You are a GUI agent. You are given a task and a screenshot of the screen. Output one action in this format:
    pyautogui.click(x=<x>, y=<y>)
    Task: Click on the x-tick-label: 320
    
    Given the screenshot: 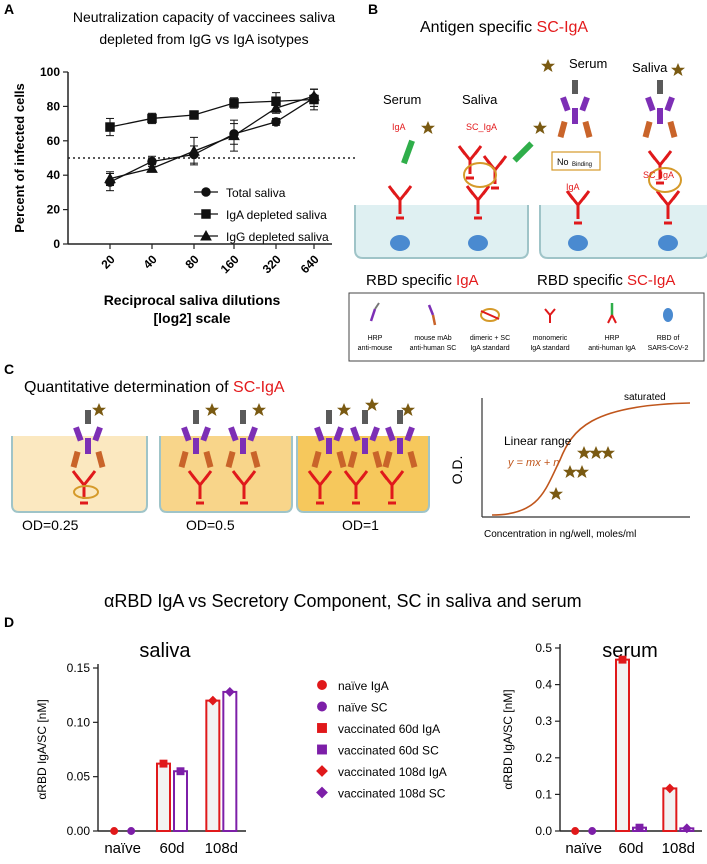 What is the action you would take?
    pyautogui.click(x=272, y=264)
    